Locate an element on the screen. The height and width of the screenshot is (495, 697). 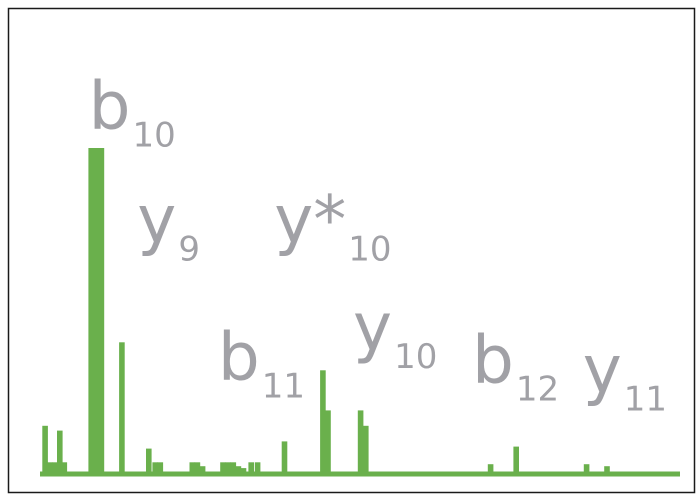
peak-label-y10: y10 is located at coordinates (395, 333).